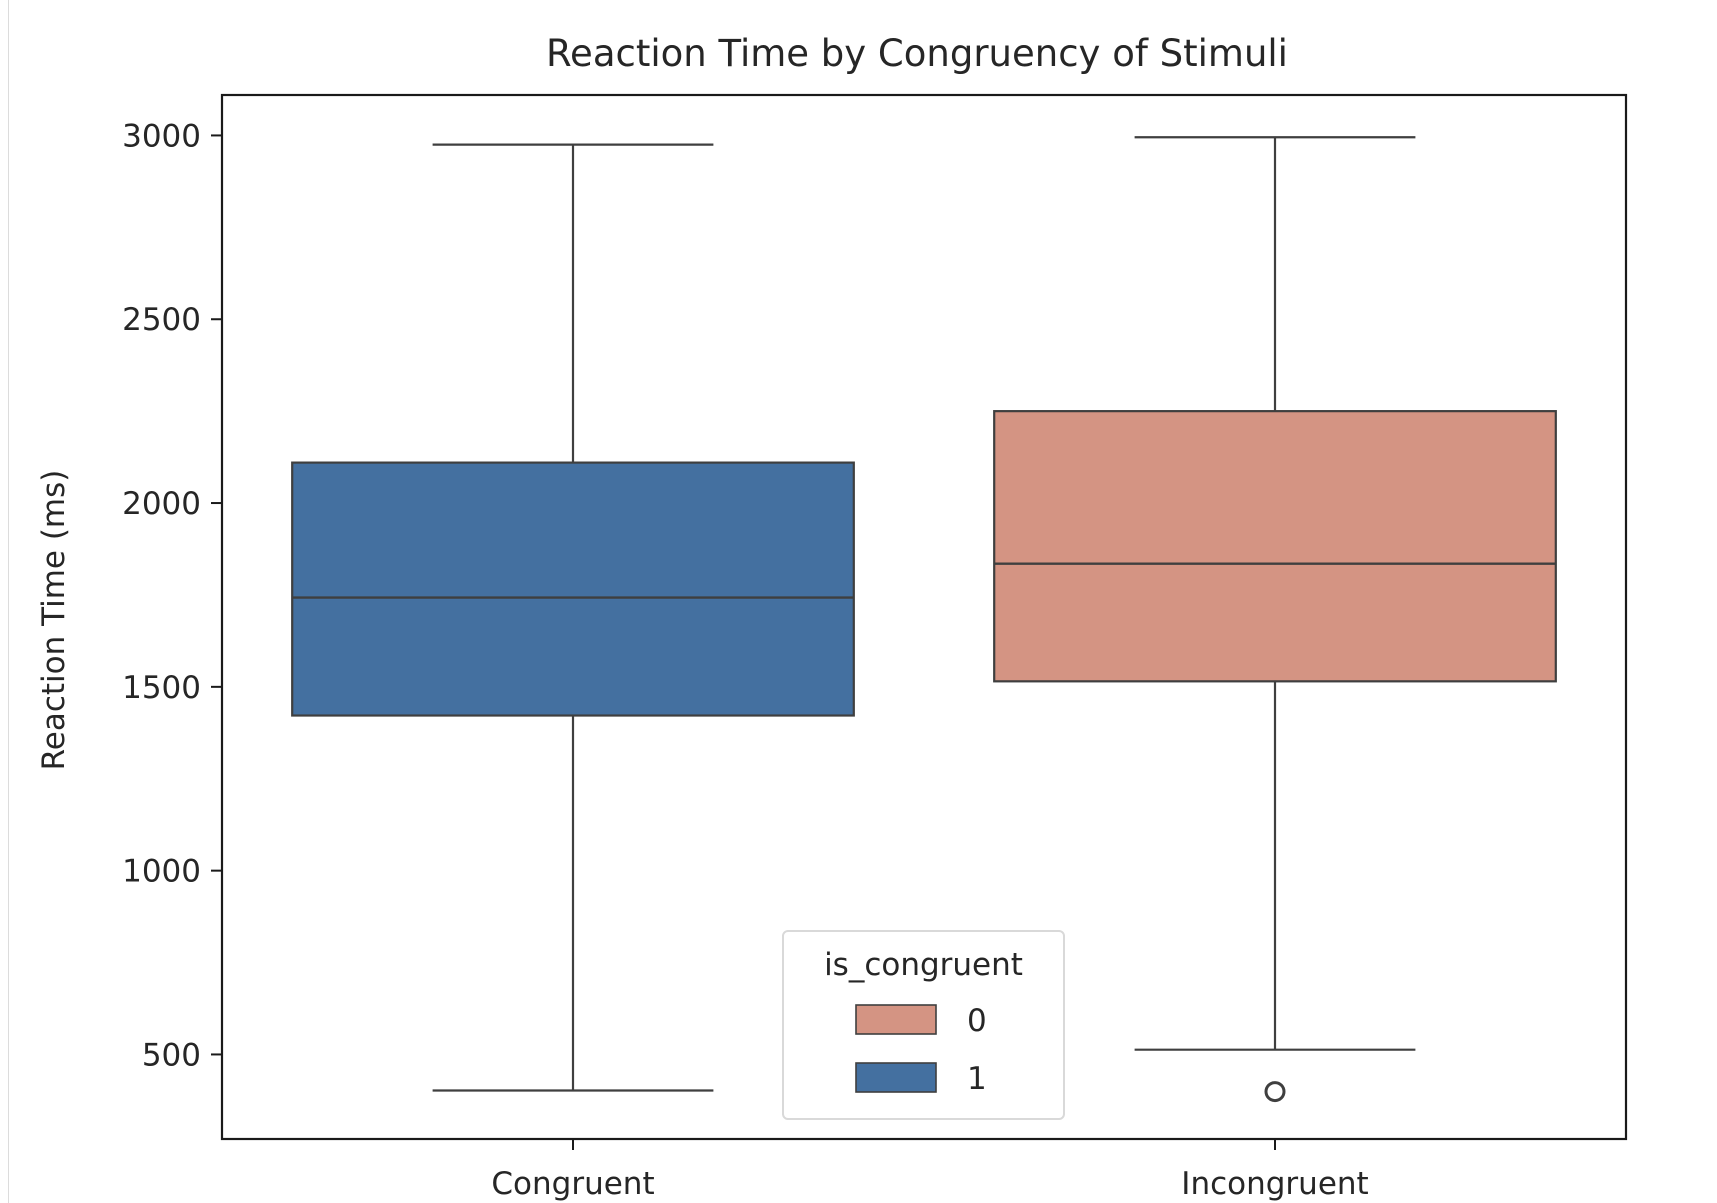 The width and height of the screenshot is (1717, 1203). Describe the element at coordinates (1274, 1184) in the screenshot. I see `x-tick-label: Incongruent` at that location.